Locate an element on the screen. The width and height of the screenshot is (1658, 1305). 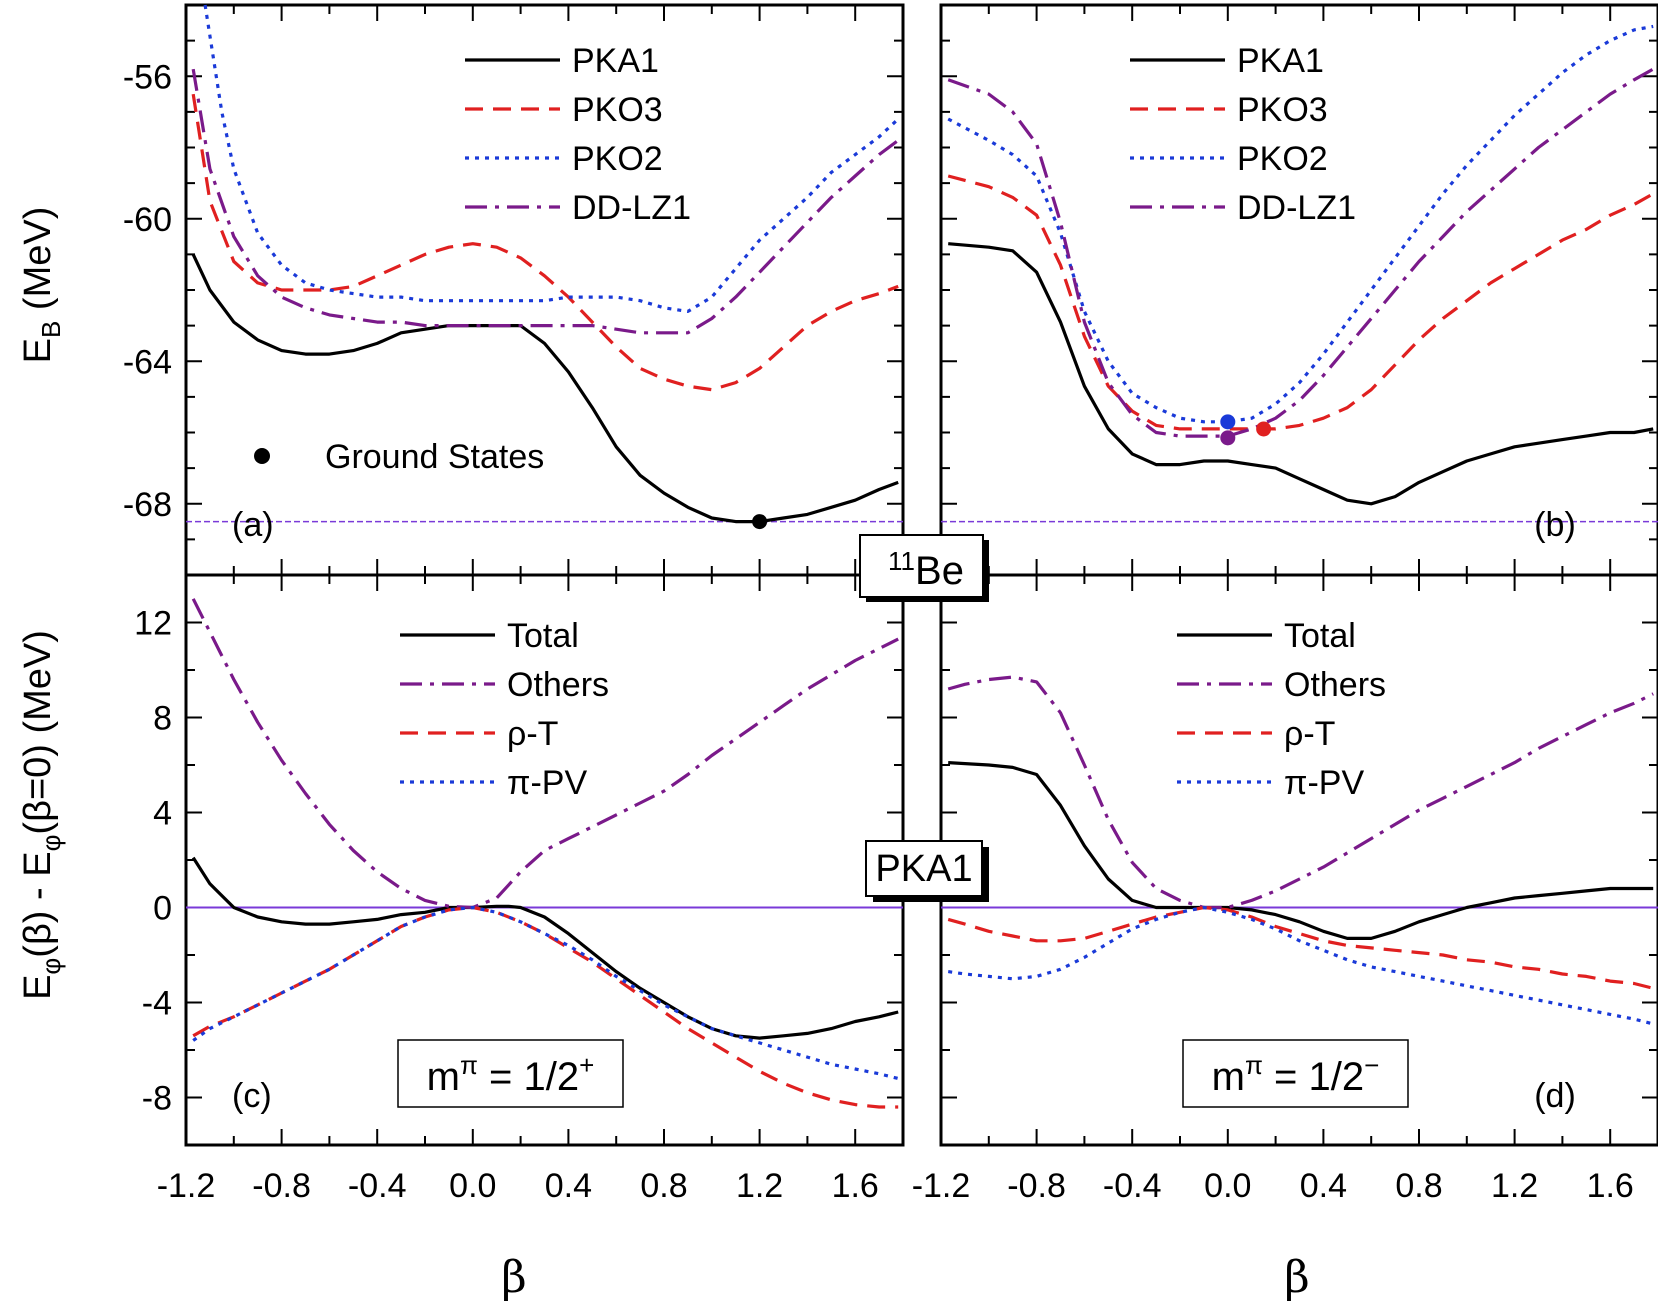
functional-label: PKA1 is located at coordinates (923, 869).